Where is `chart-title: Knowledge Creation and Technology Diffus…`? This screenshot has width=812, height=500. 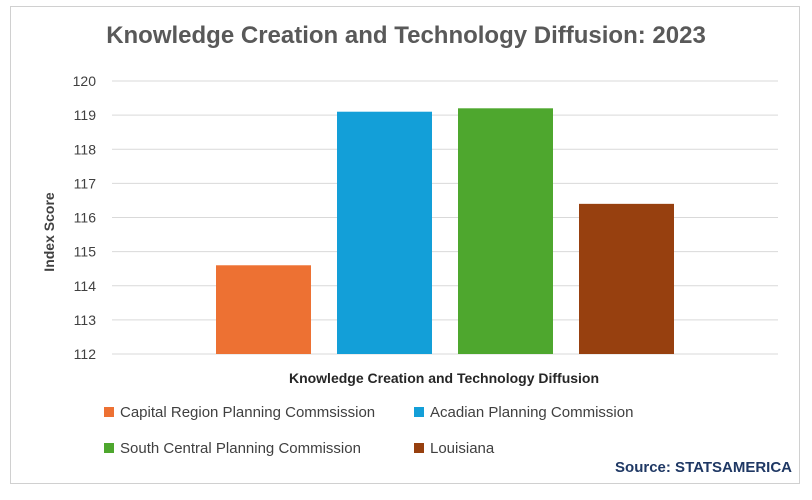 chart-title: Knowledge Creation and Technology Diffus… is located at coordinates (406, 35).